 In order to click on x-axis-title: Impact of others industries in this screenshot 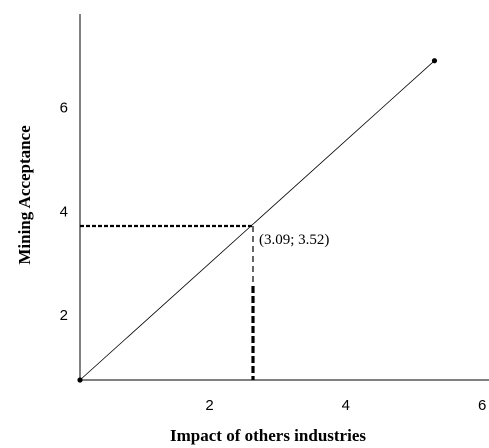, I will do `click(268, 435)`.